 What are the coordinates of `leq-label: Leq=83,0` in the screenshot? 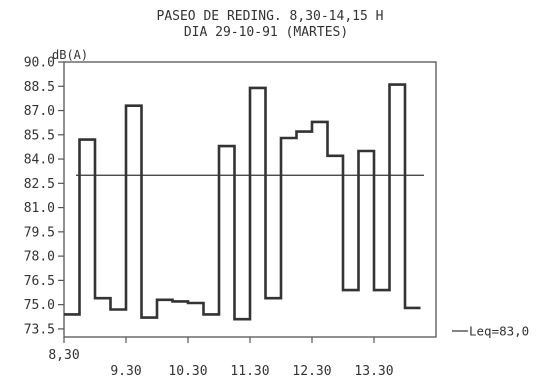 It's located at (499, 331).